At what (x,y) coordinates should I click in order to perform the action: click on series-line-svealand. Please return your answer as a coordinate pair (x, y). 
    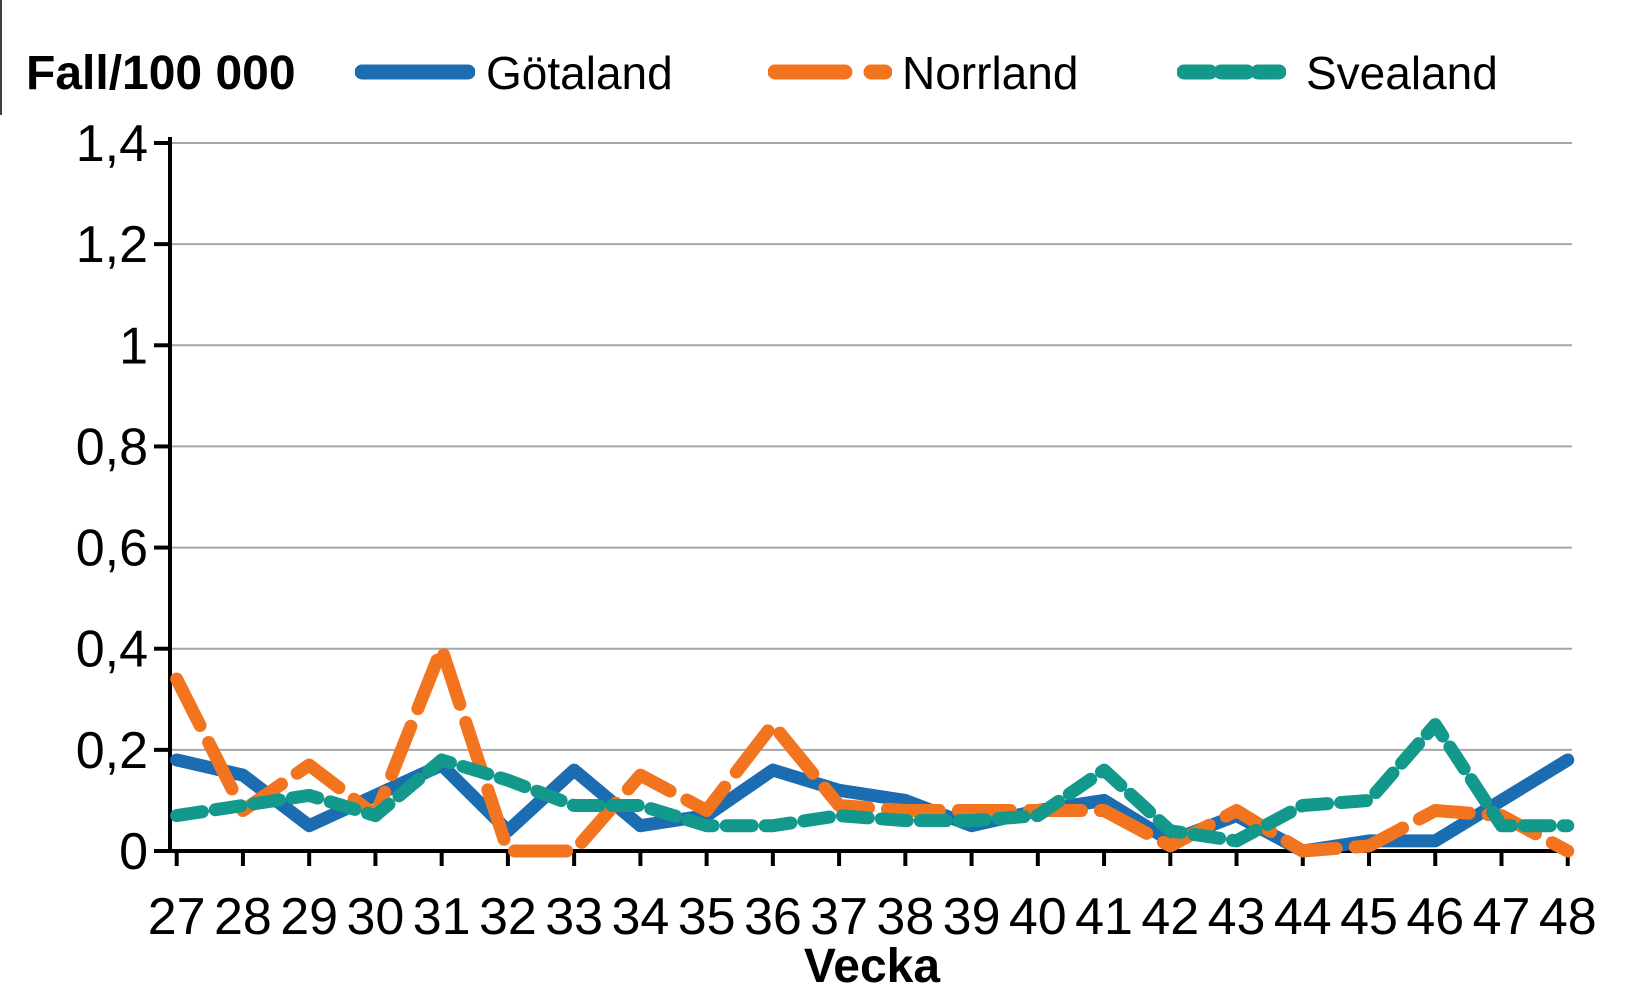
    Looking at the image, I should click on (872, 783).